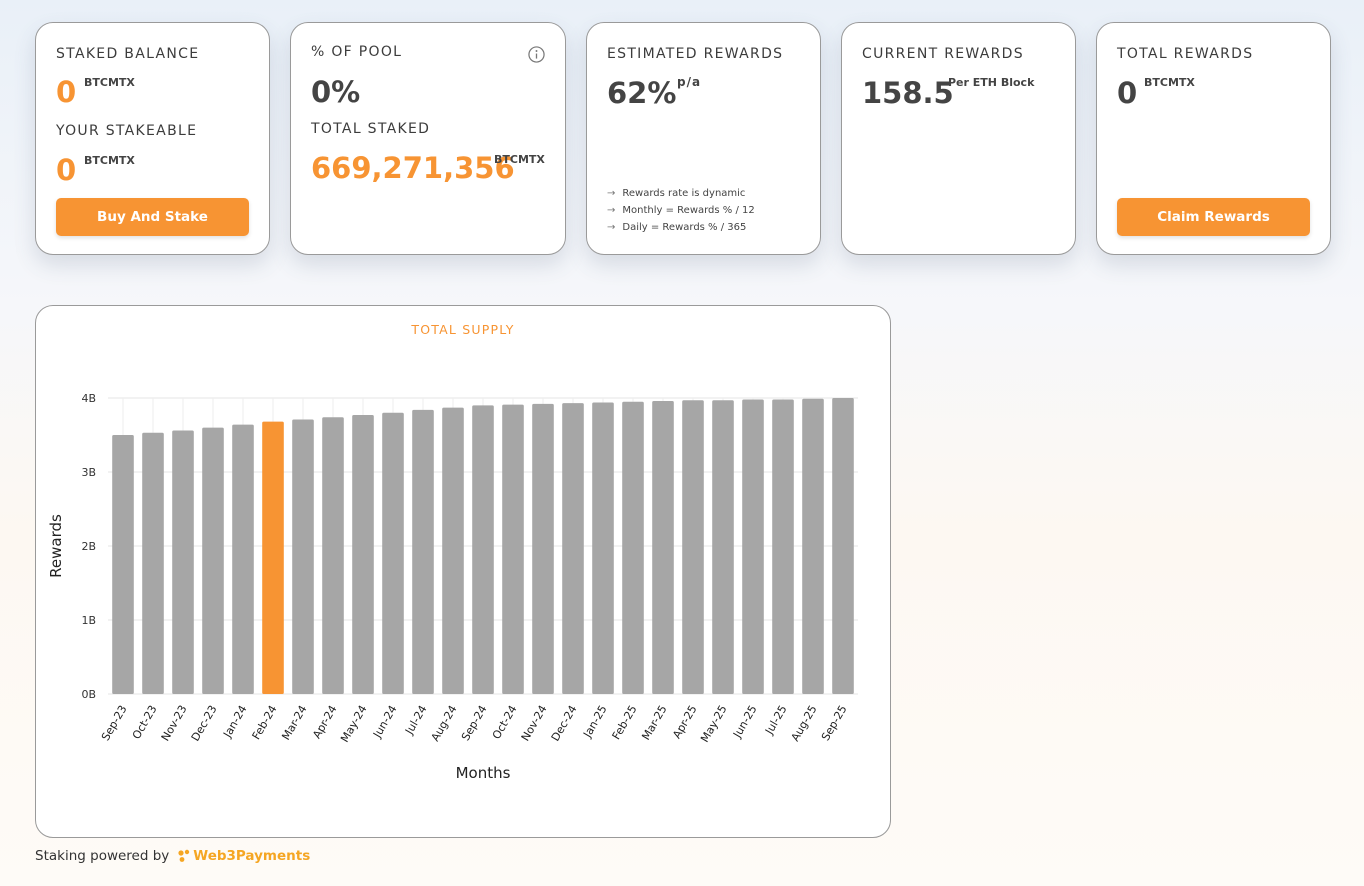 The image size is (1364, 886). What do you see at coordinates (88, 694) in the screenshot?
I see `y-tick-label: 0B` at bounding box center [88, 694].